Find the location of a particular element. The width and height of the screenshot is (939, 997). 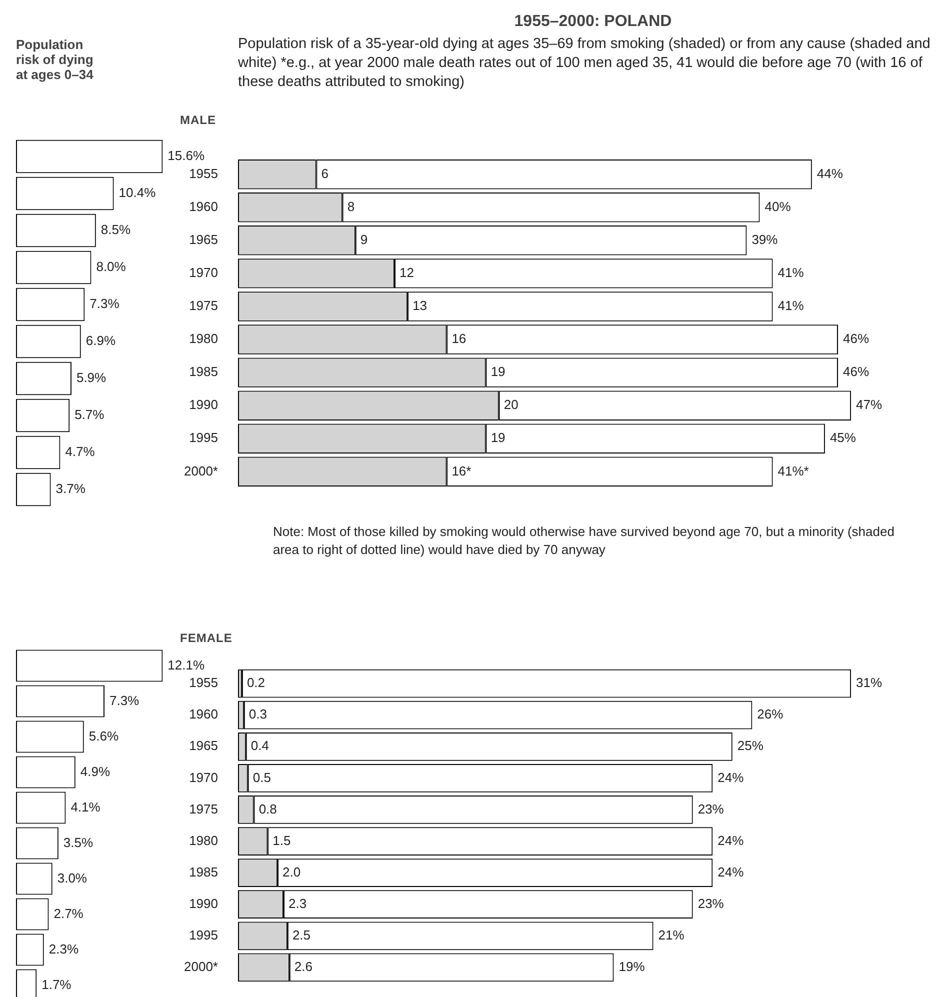

data-label: 12.1% is located at coordinates (186, 664).